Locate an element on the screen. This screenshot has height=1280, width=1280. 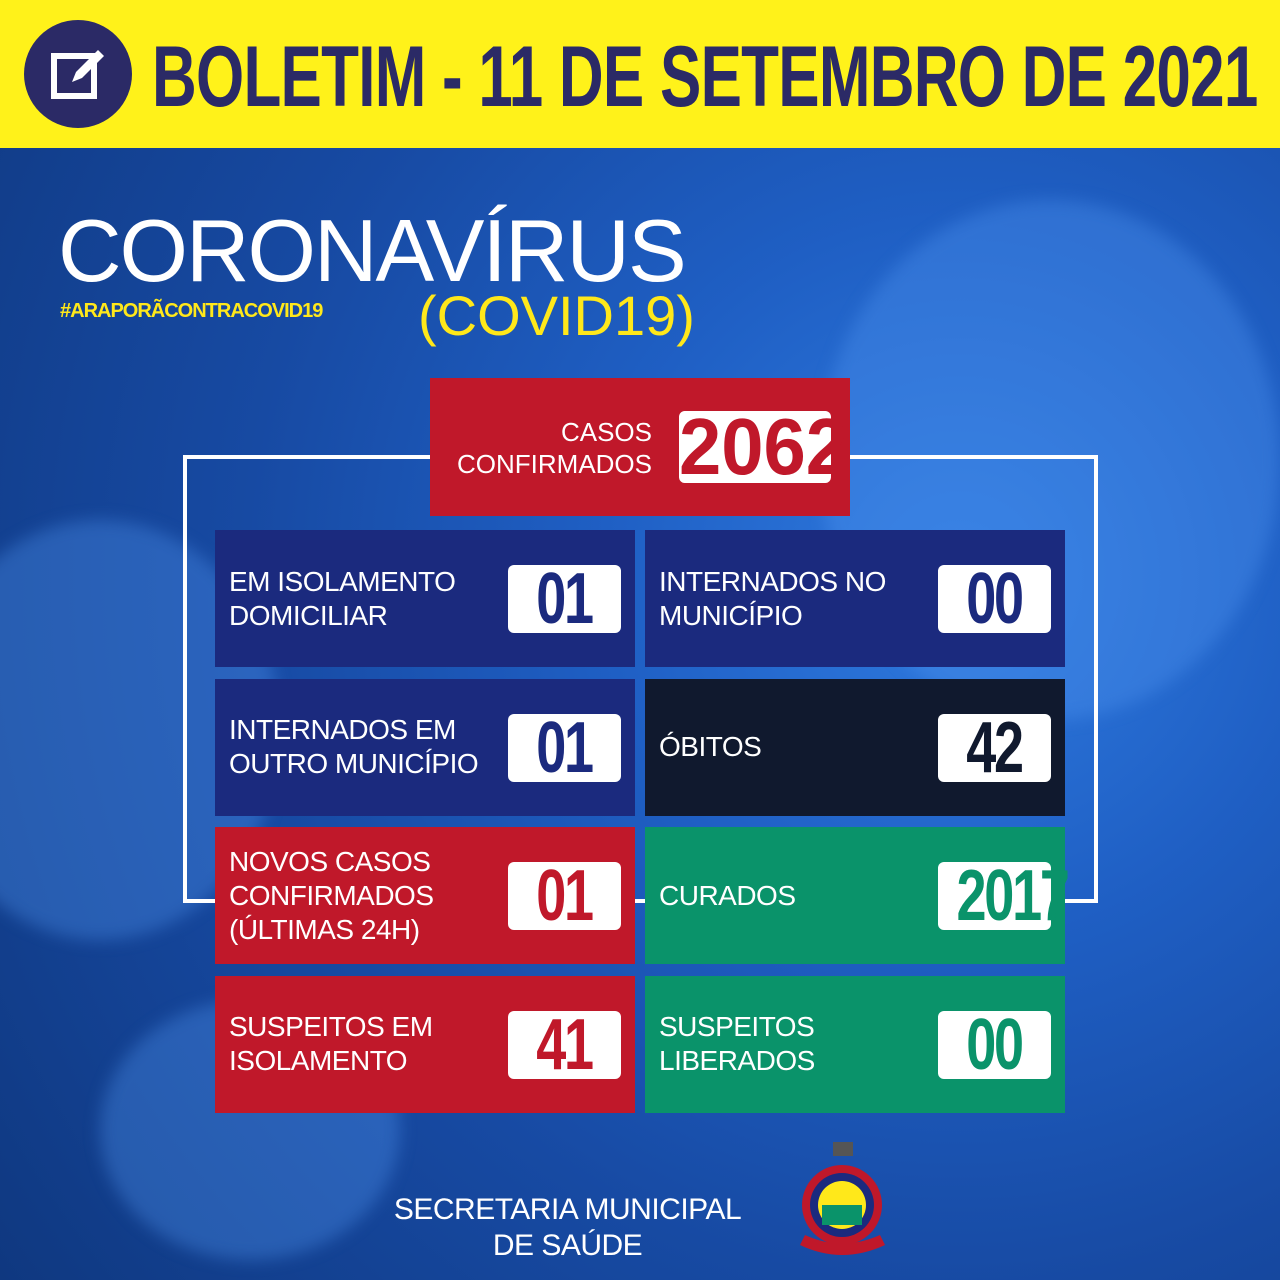
footer-secretaria: SECRETARIA MUNICIPAL DE SAÚDE is located at coordinates (567, 1227).